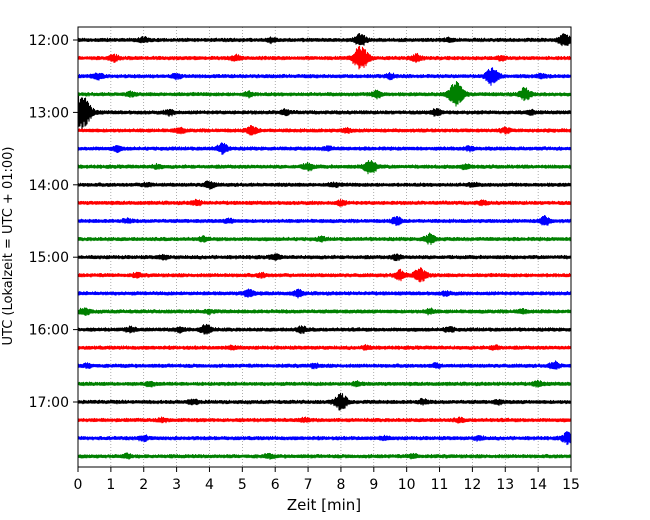 The width and height of the screenshot is (650, 520). I want to click on y-tick-label: 17:00, so click(49, 403).